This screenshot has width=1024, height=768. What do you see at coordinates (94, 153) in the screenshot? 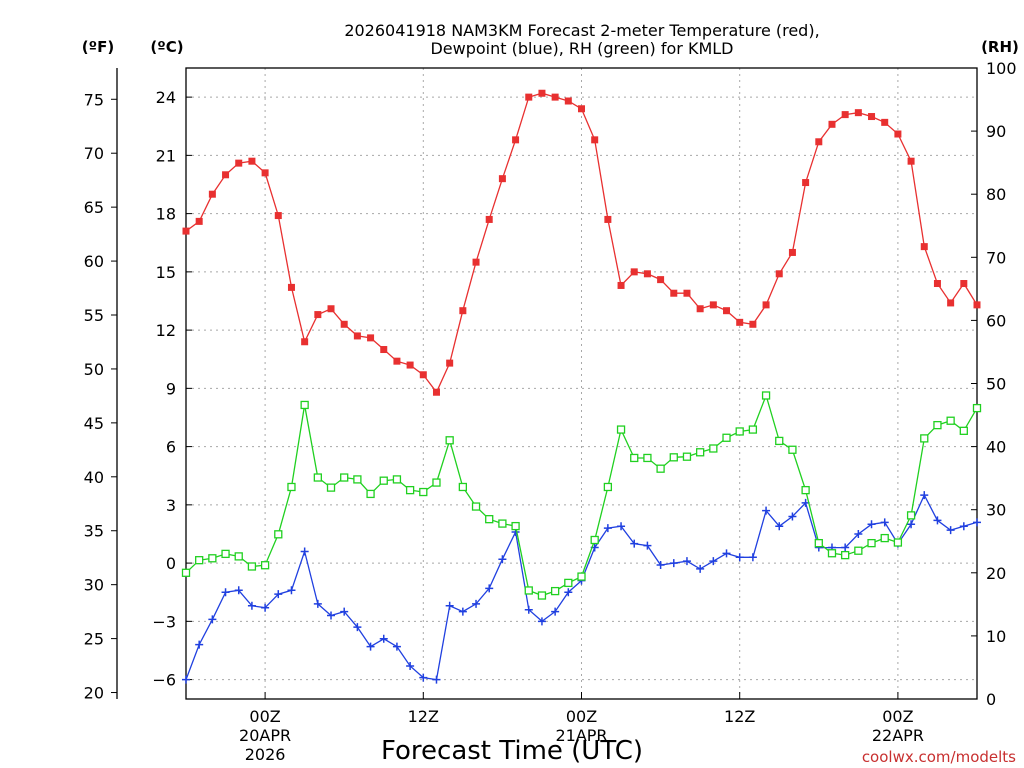
I see `fahrenheit-tick-label: 70` at bounding box center [94, 153].